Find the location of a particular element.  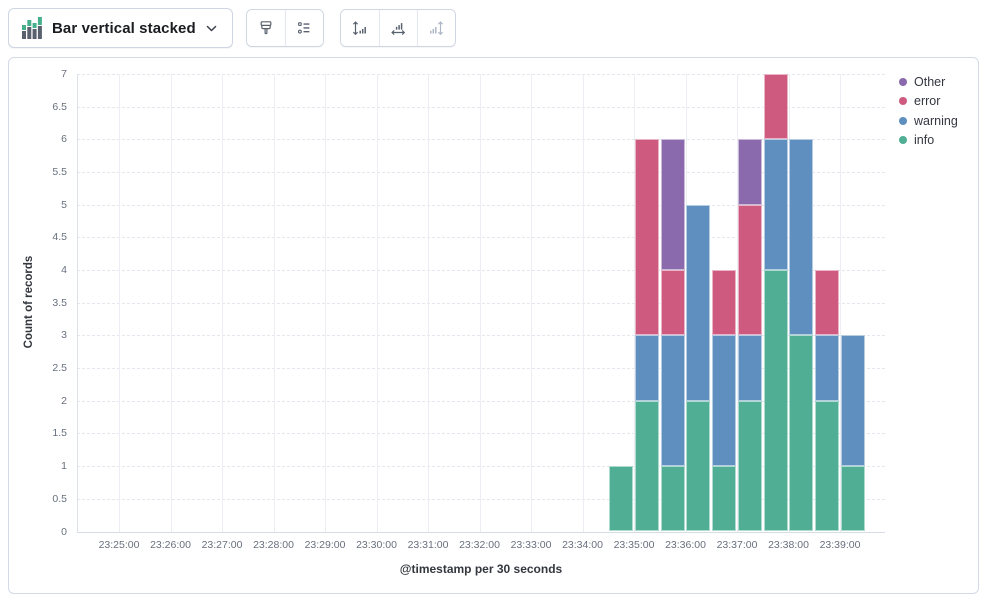

right-axis-button is located at coordinates (435, 28).